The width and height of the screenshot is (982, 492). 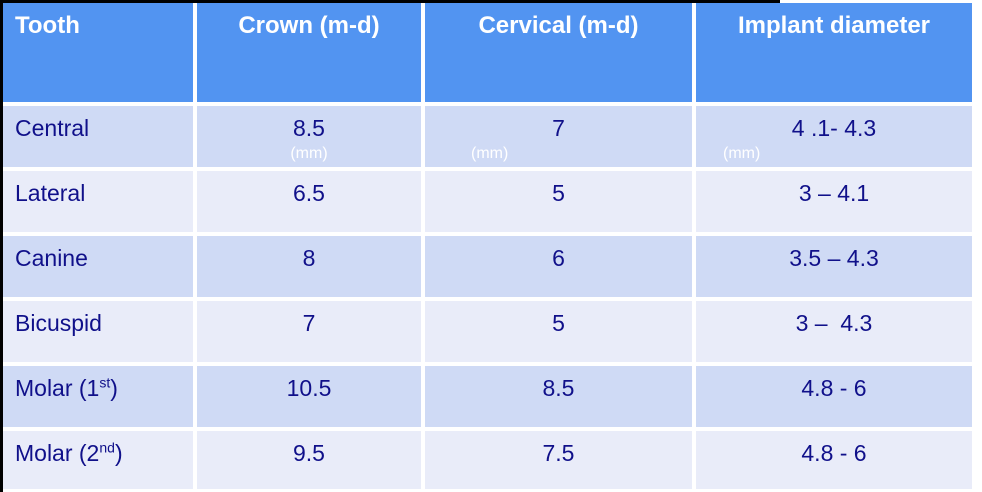 I want to click on row-central-implant-cell: 4 .1- 4.3 (mm), so click(x=834, y=136).